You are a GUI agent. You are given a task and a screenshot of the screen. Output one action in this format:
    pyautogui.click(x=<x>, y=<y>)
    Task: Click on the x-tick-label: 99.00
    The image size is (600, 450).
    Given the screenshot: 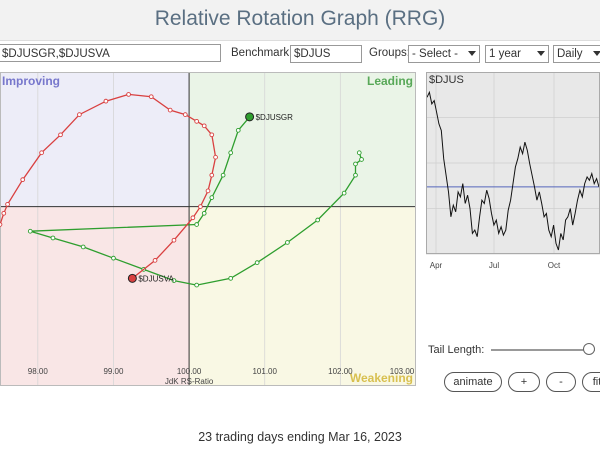 What is the action you would take?
    pyautogui.click(x=113, y=371)
    